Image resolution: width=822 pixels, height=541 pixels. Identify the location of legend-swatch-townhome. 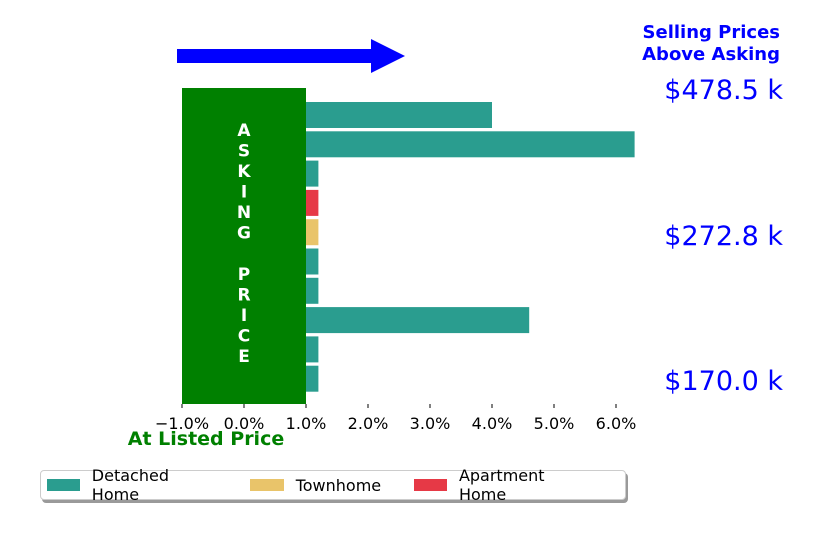
(266, 485).